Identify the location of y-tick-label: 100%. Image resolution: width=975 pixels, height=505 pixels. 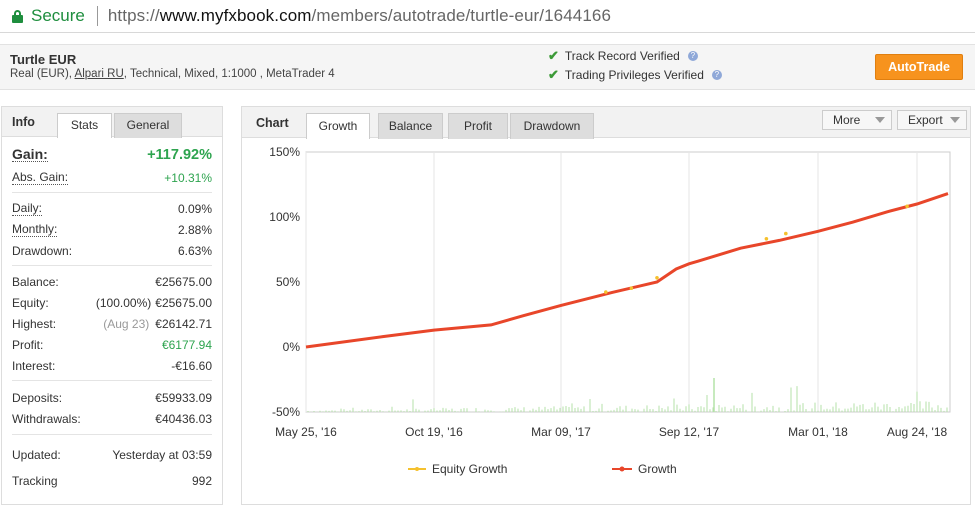
(284, 217).